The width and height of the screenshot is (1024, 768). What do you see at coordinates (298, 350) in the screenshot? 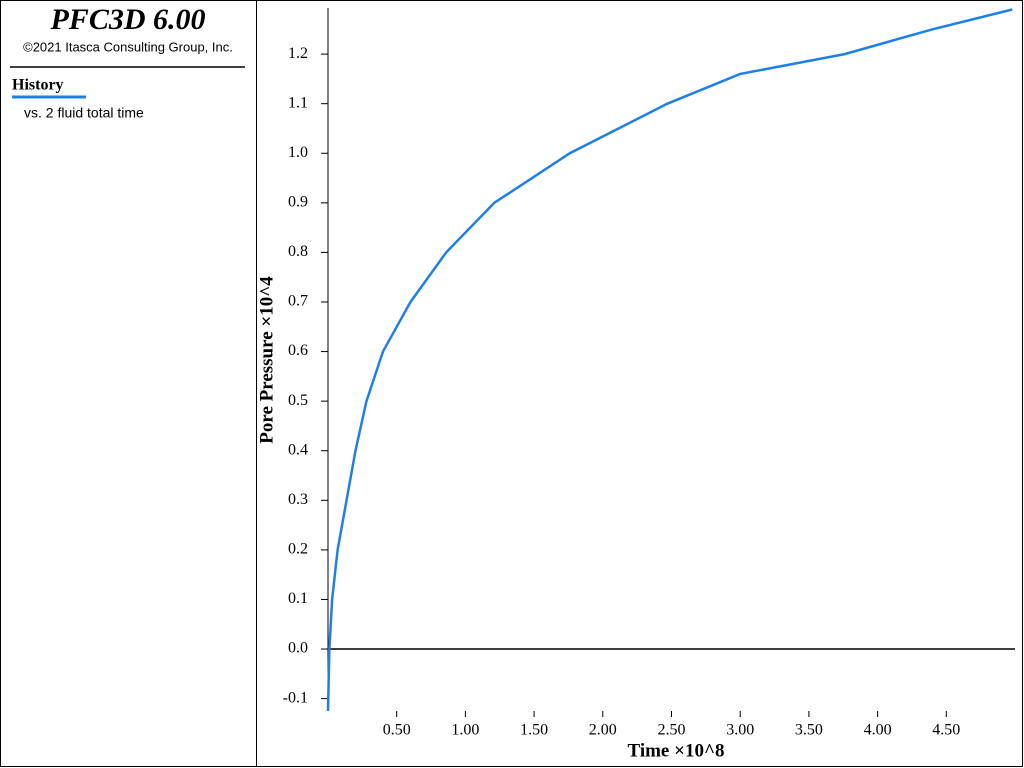
I see `y-tick-label: 0.6` at bounding box center [298, 350].